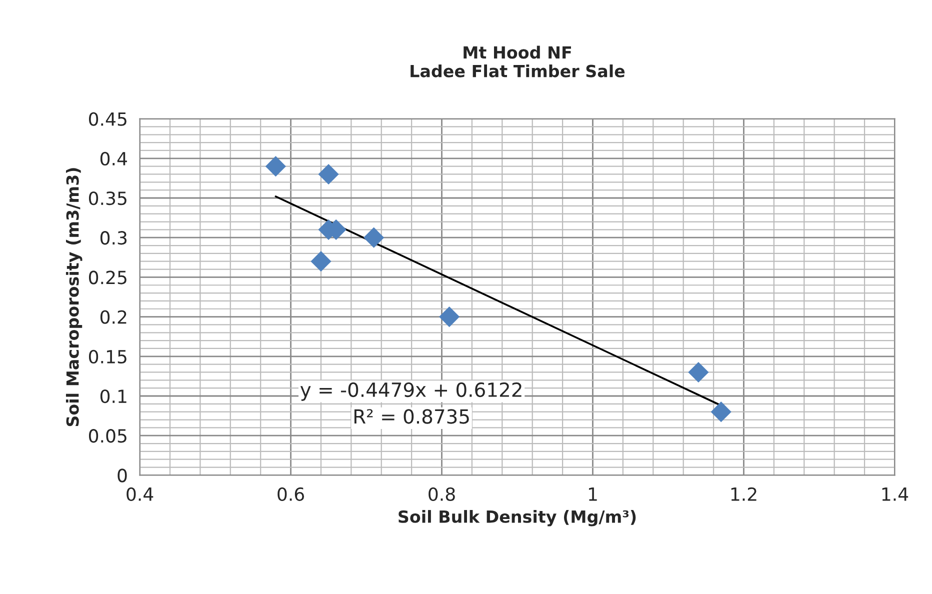 The width and height of the screenshot is (932, 594). I want to click on y-axis-title: Soil Macroporosity (m3/m3), so click(74, 297).